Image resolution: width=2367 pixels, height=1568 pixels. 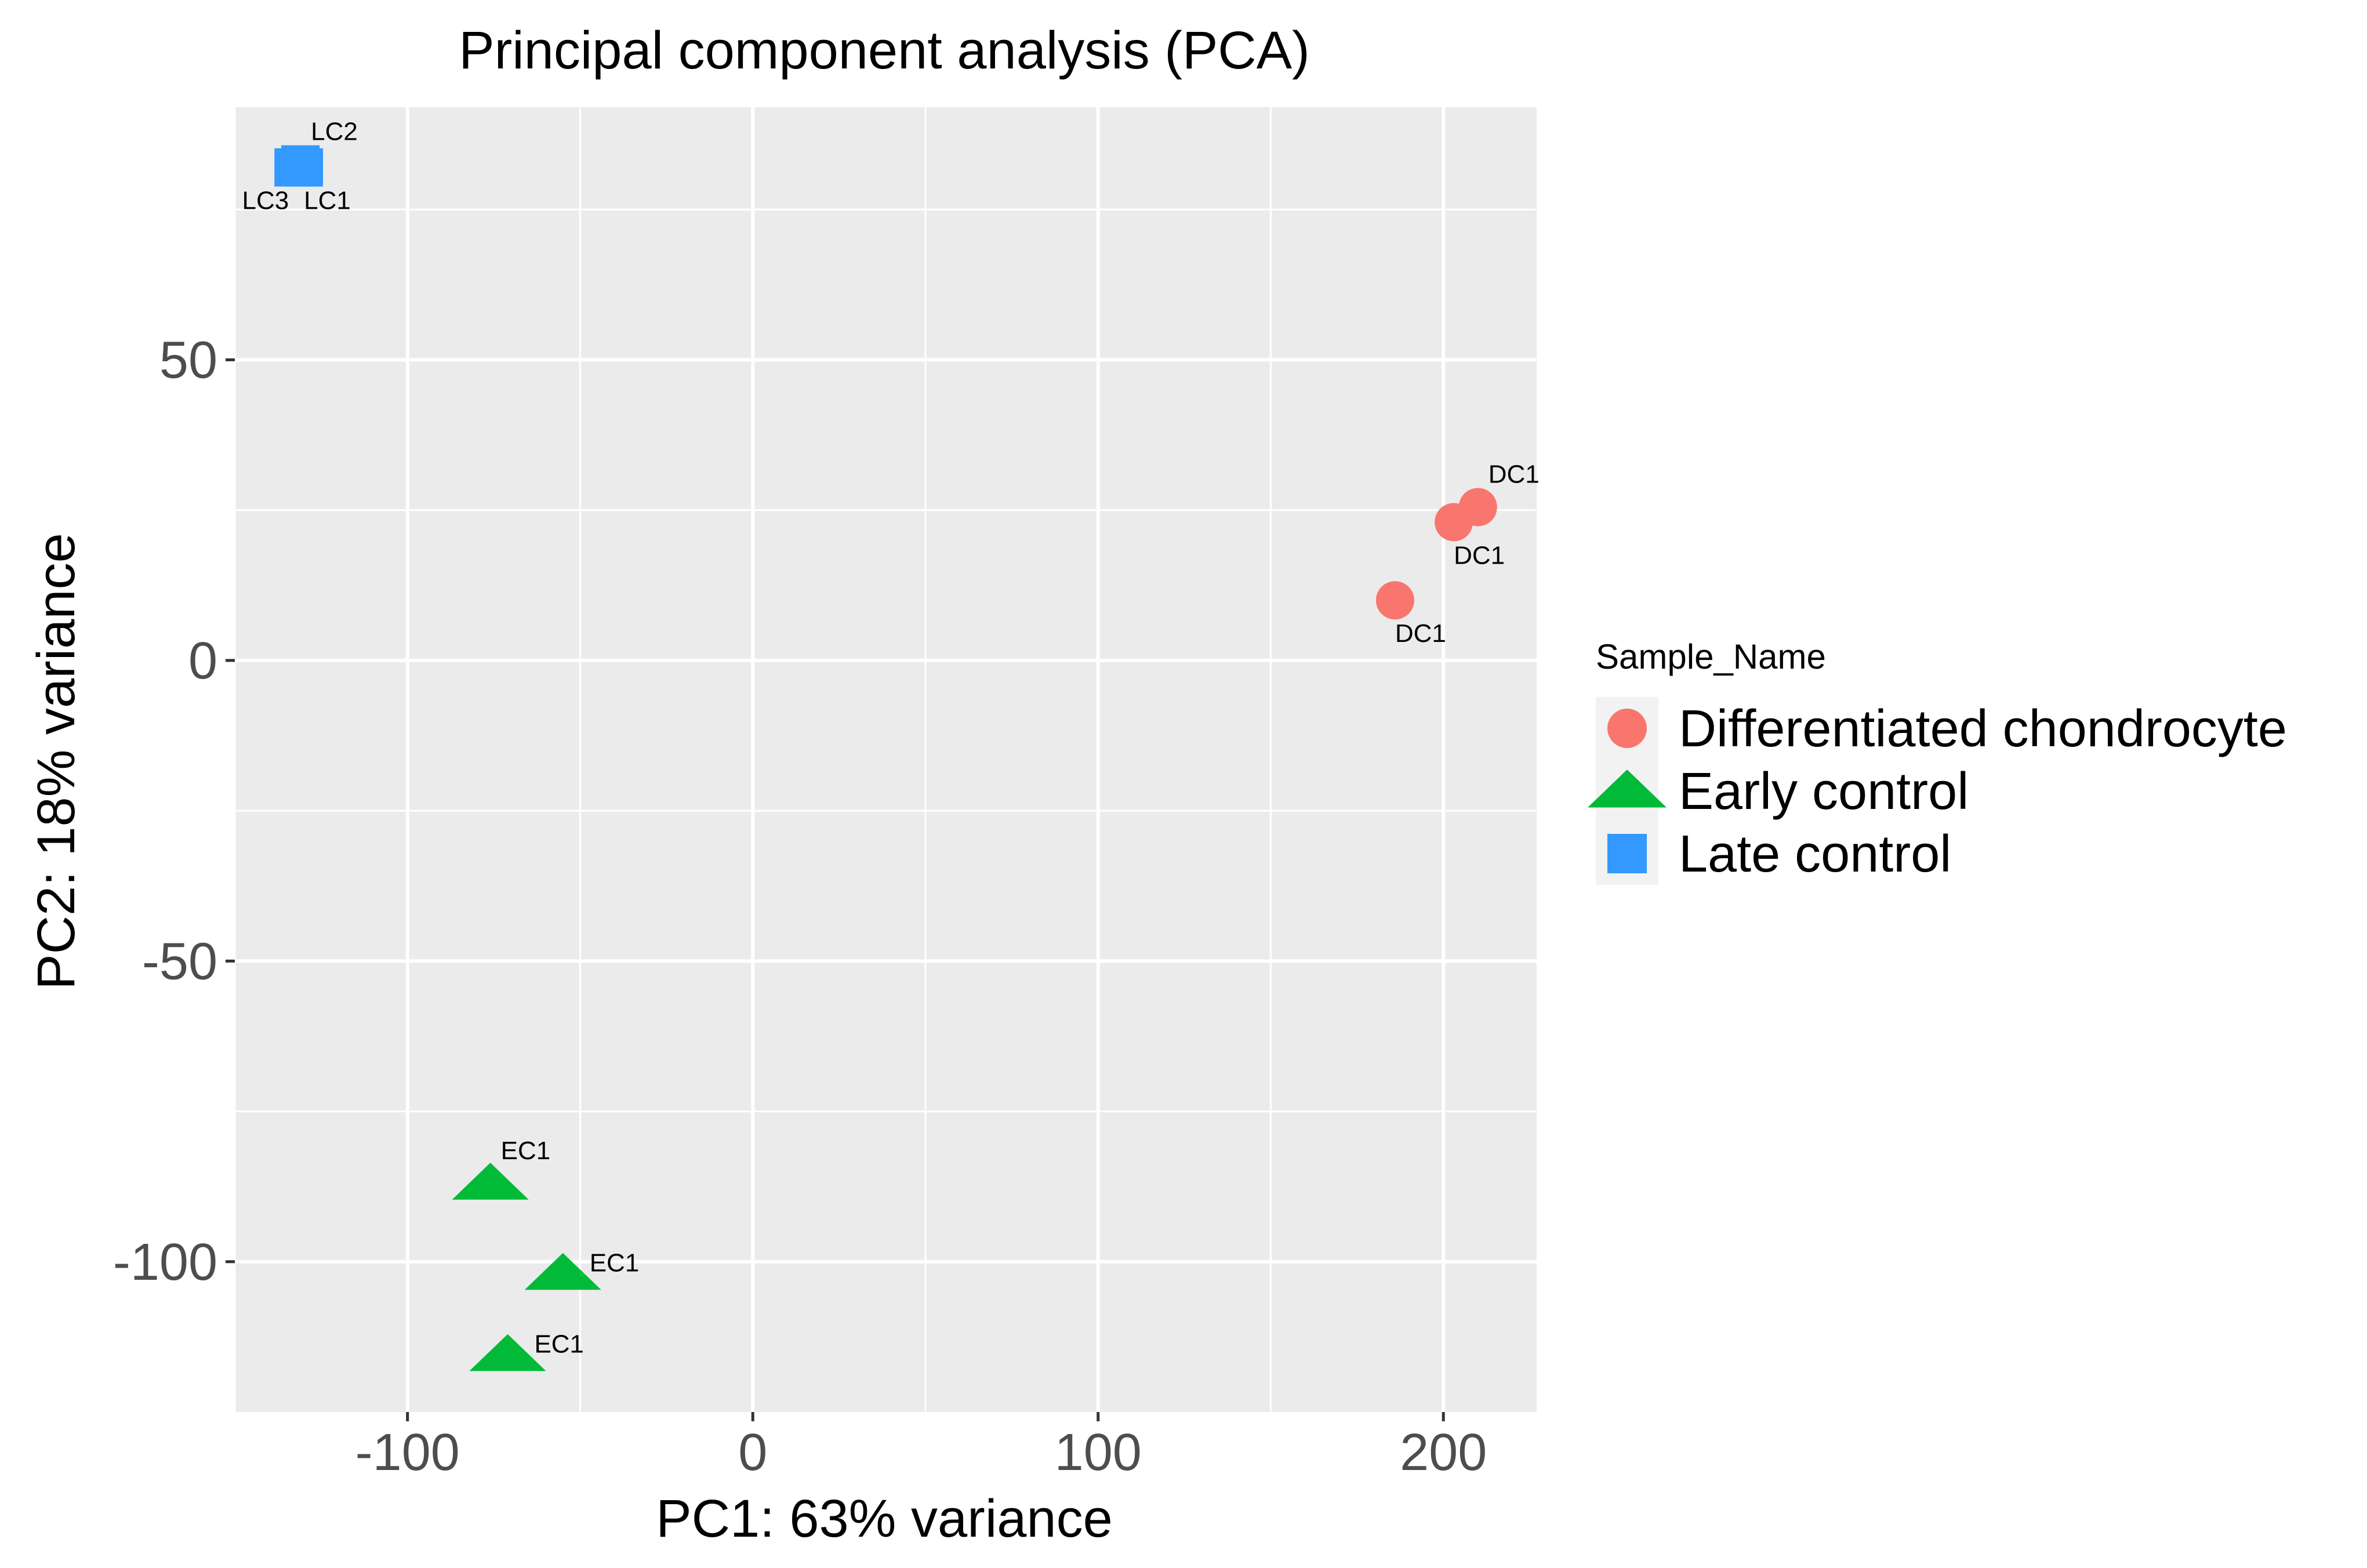 I want to click on point-label: LC1, so click(x=327, y=201).